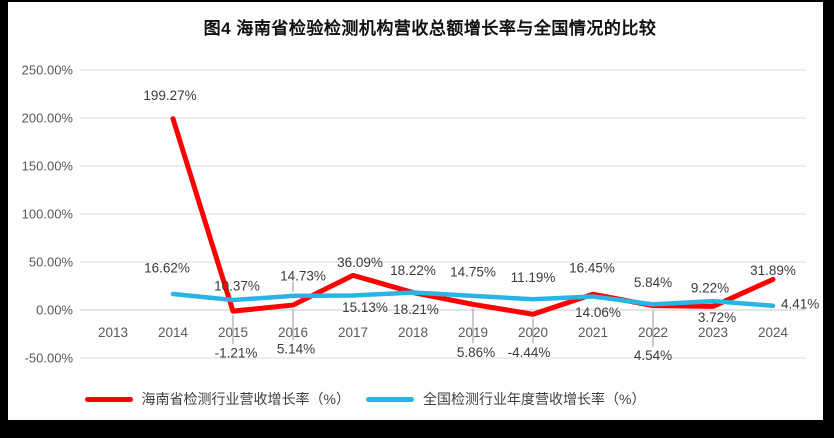  Describe the element at coordinates (473, 271) in the screenshot. I see `data-label: 14.75%` at that location.